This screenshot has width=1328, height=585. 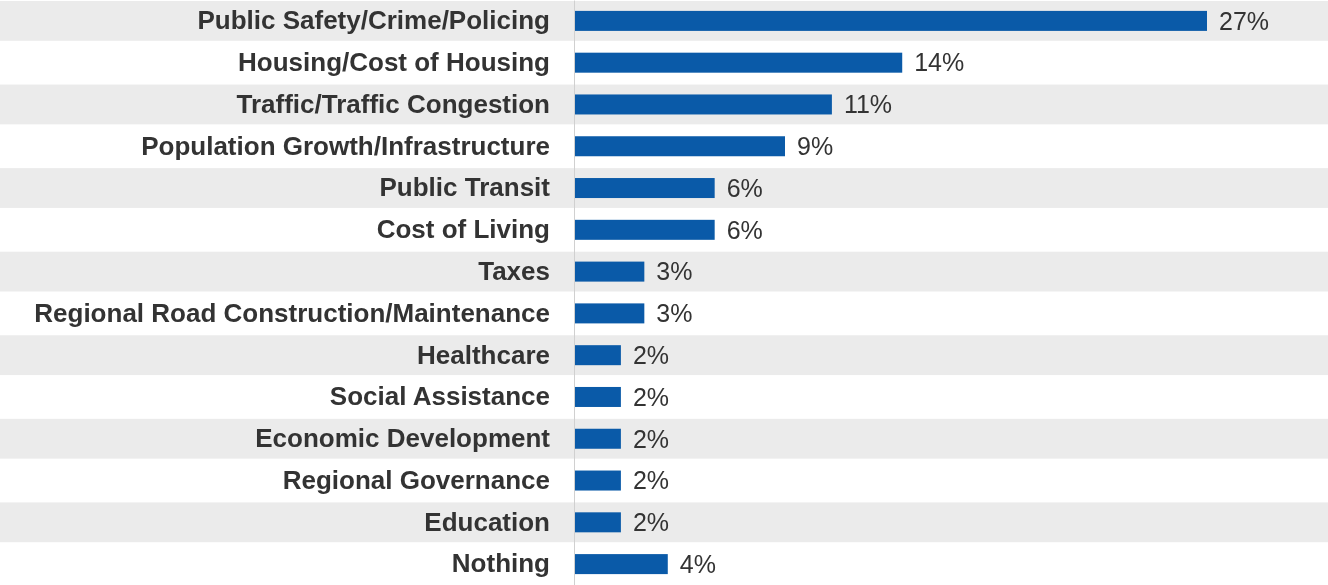 I want to click on data-label: 9%, so click(x=815, y=146).